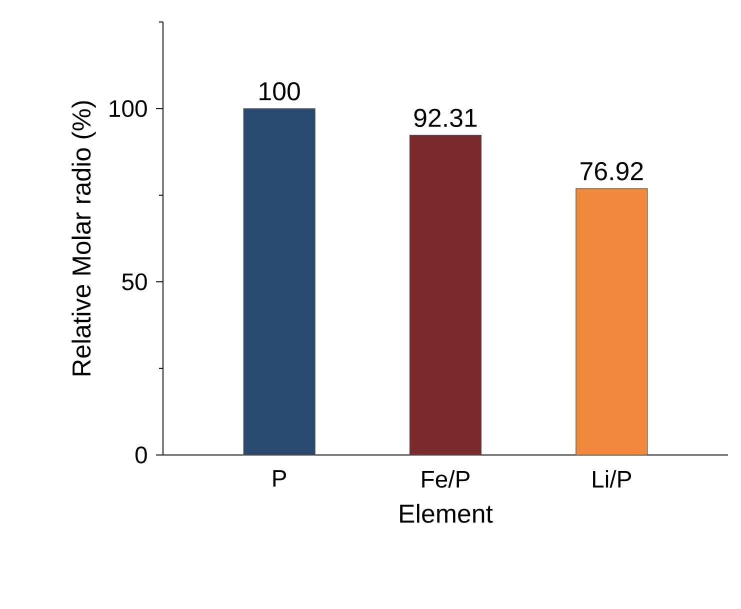 The image size is (741, 609). What do you see at coordinates (280, 91) in the screenshot?
I see `data-label: 100` at bounding box center [280, 91].